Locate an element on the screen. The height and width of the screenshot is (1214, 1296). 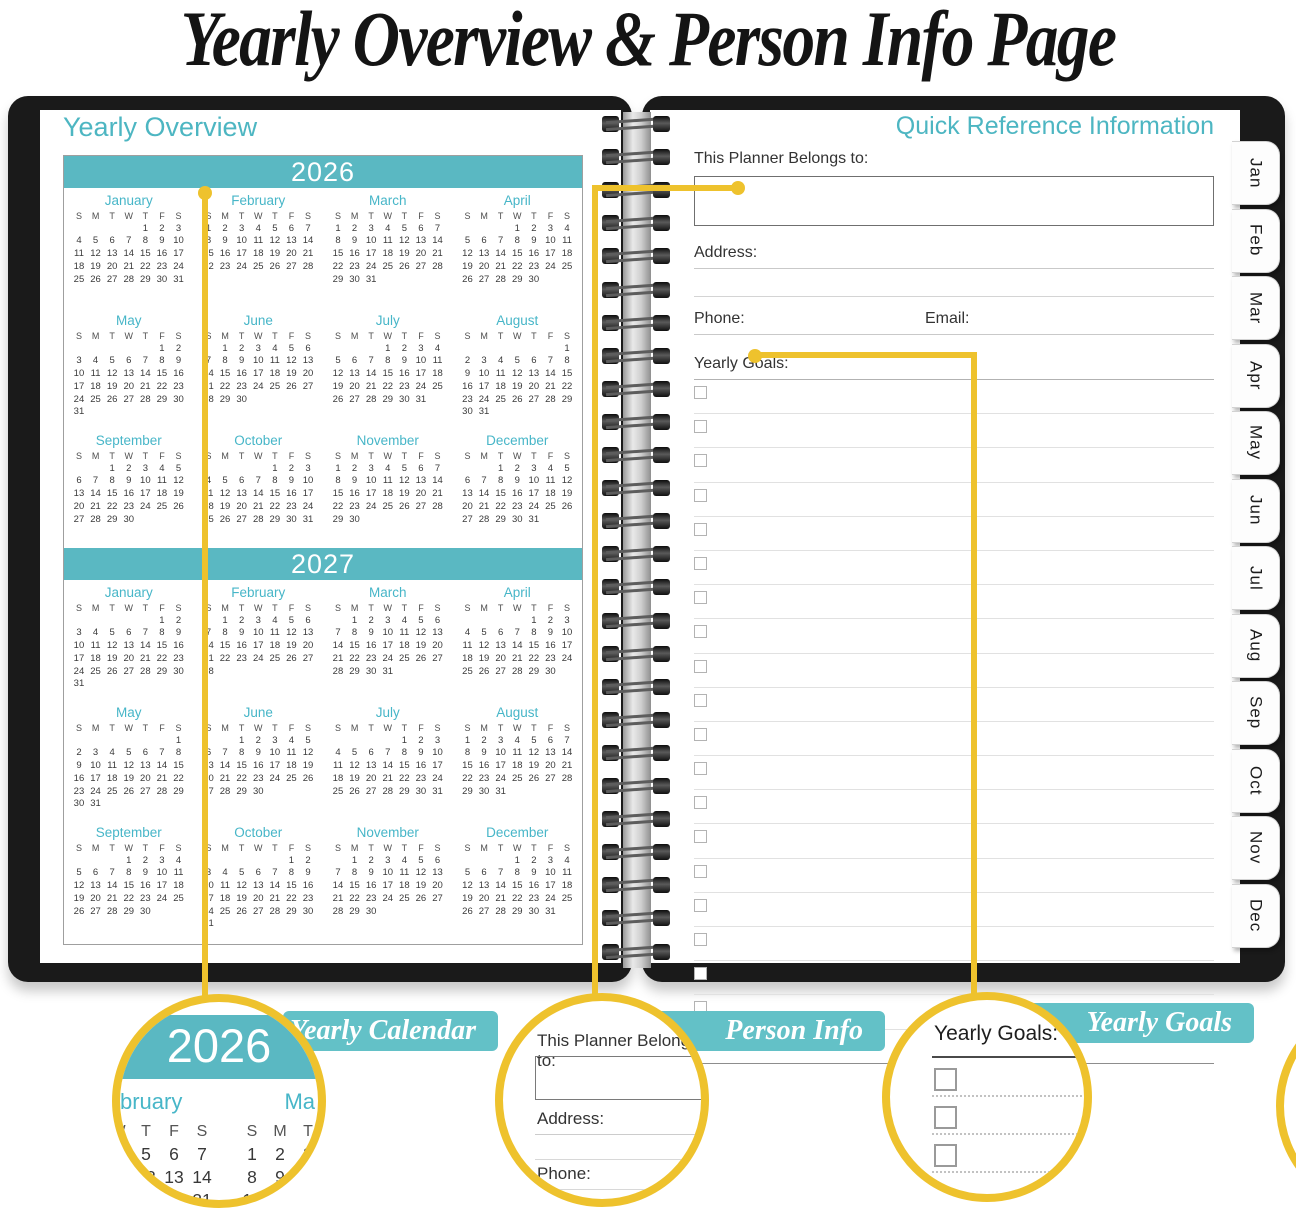
day-cell: 12 is located at coordinates (146, 1177).